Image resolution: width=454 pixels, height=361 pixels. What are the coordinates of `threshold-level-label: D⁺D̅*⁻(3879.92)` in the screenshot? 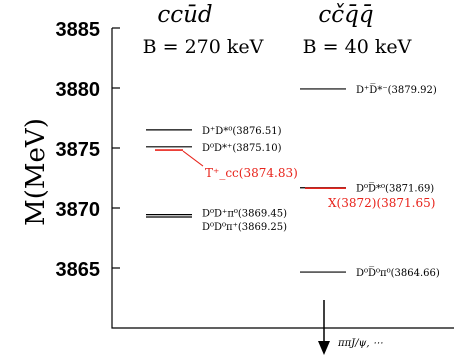 It's located at (396, 90).